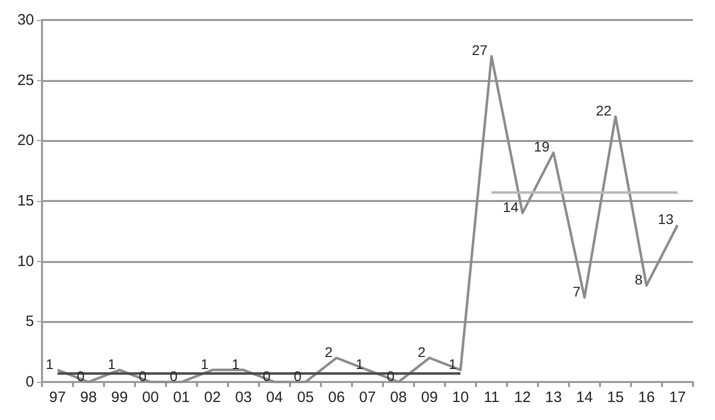  Describe the element at coordinates (367, 397) in the screenshot. I see `x-tick-label: 07` at that location.